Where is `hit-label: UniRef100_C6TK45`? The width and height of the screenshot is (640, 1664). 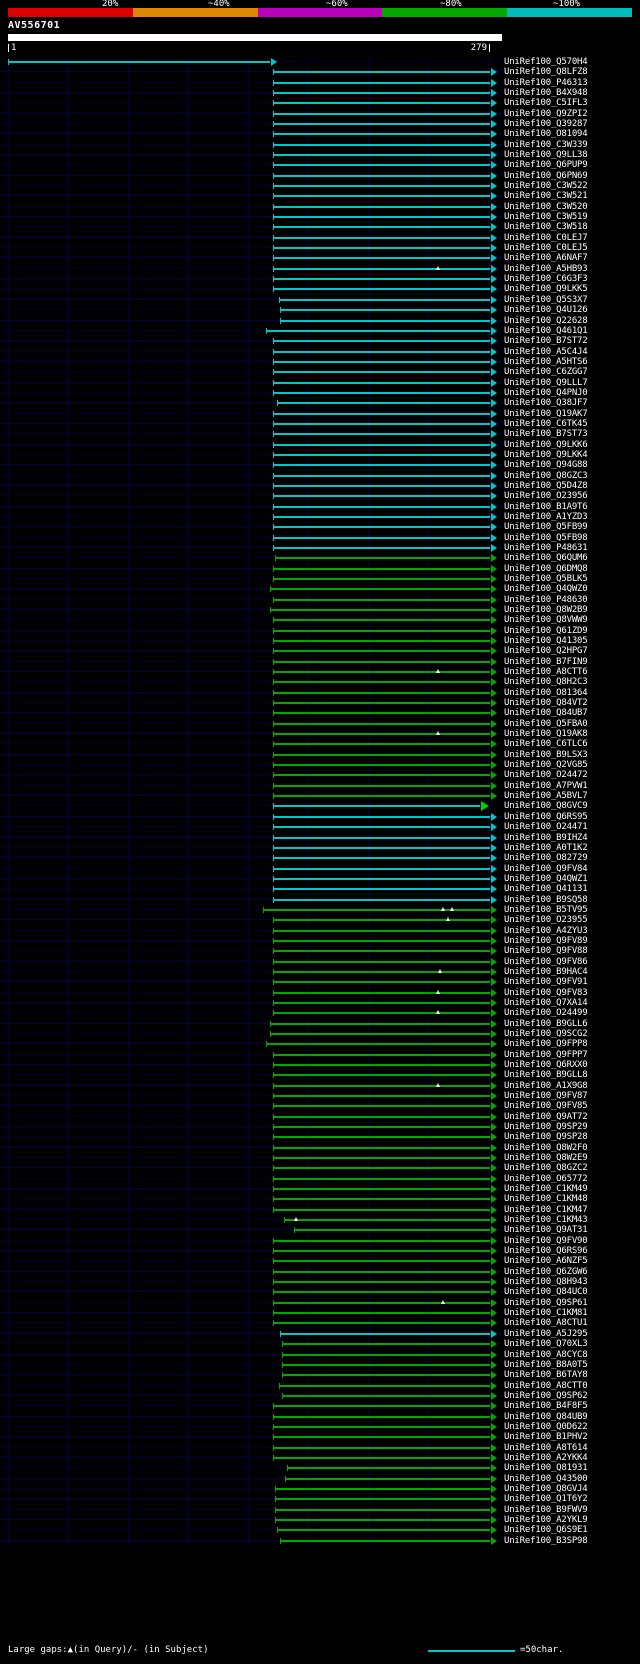
hit-label: UniRef100_C6TK45 is located at coordinates (546, 423).